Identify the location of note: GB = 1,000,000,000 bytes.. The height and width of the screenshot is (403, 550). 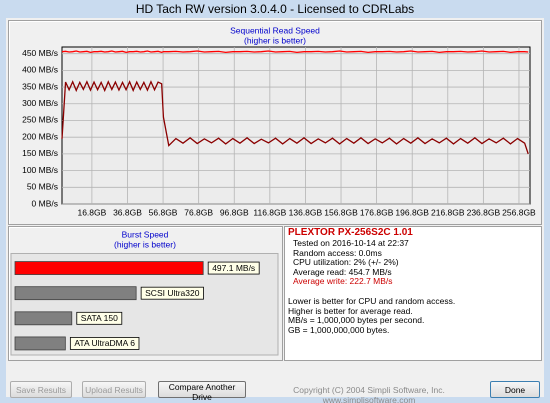
(339, 329).